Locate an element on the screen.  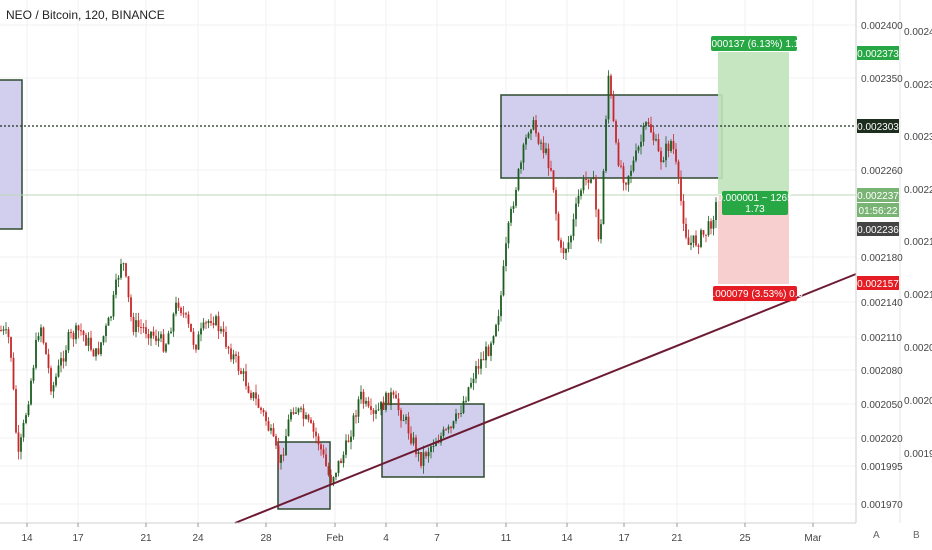
auto-scale-button: A is located at coordinates (876, 535).